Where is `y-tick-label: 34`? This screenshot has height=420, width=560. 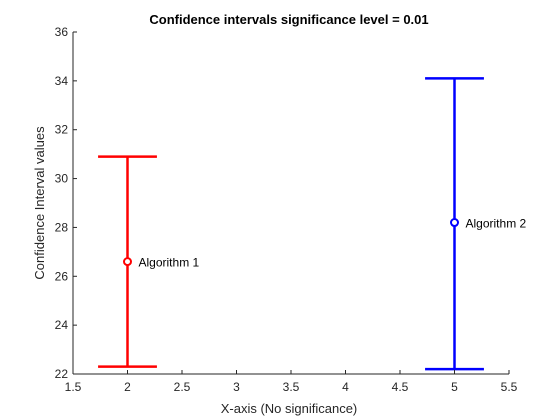
y-tick-label: 34 is located at coordinates (62, 81).